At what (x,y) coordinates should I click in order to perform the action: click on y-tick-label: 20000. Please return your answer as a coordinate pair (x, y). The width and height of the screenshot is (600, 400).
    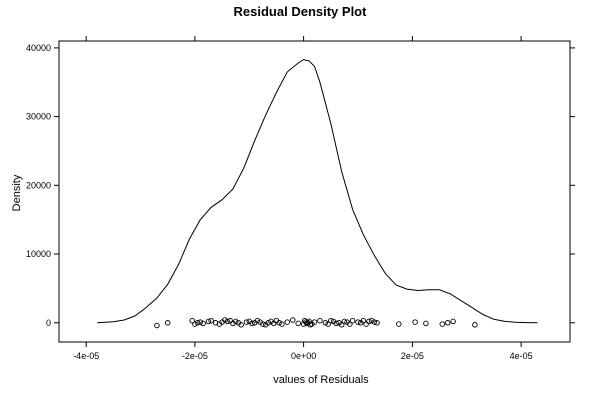
    Looking at the image, I should click on (38, 185).